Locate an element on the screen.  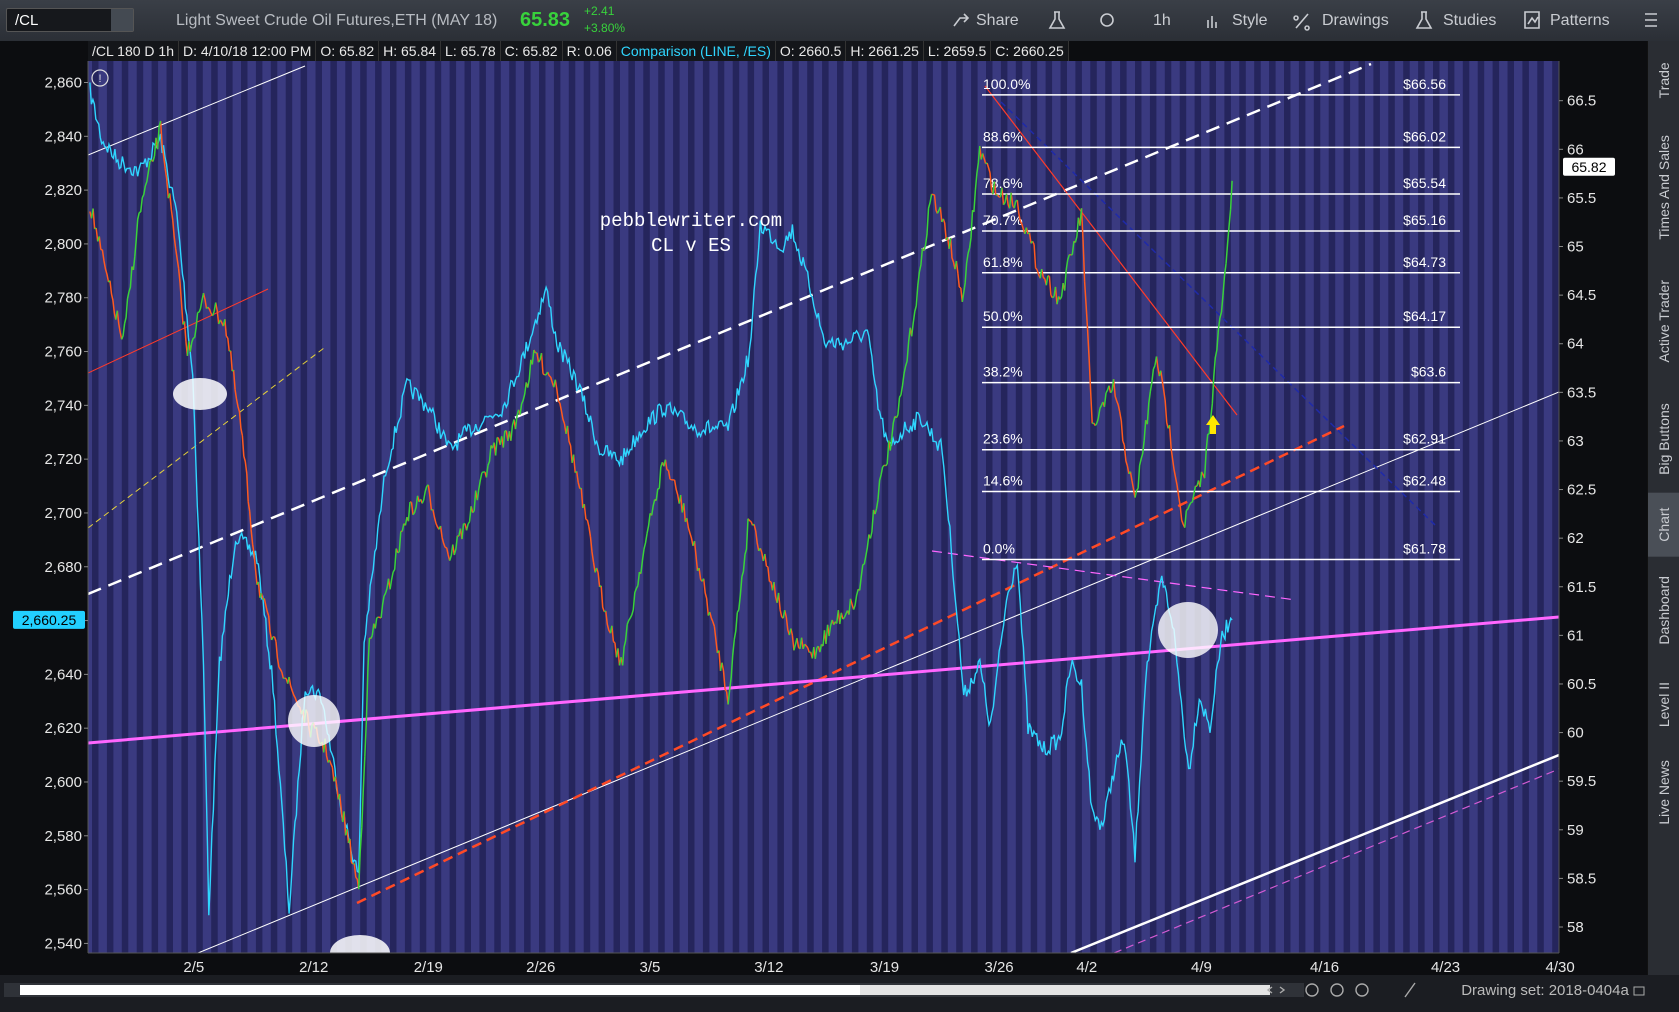
zoom-fit is located at coordinates (1337, 990).